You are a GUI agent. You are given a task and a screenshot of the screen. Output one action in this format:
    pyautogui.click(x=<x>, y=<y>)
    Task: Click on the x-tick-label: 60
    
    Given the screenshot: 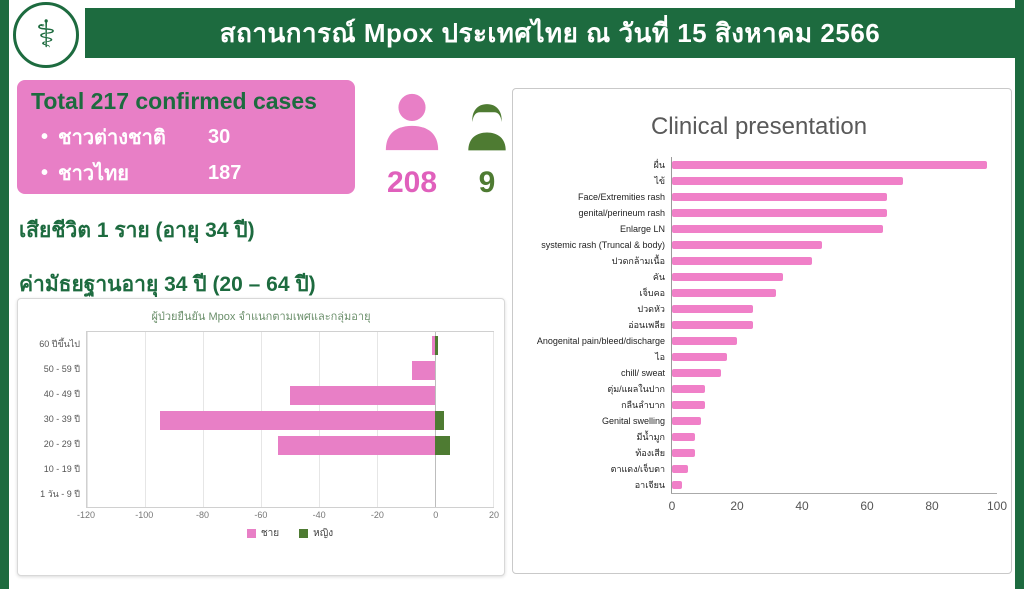 What is the action you would take?
    pyautogui.click(x=867, y=506)
    